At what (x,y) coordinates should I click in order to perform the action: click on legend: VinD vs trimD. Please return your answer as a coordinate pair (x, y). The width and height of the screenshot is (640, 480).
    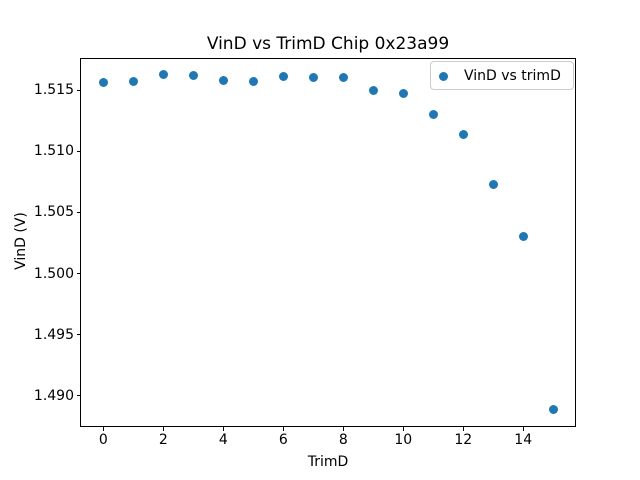
    Looking at the image, I should click on (502, 75).